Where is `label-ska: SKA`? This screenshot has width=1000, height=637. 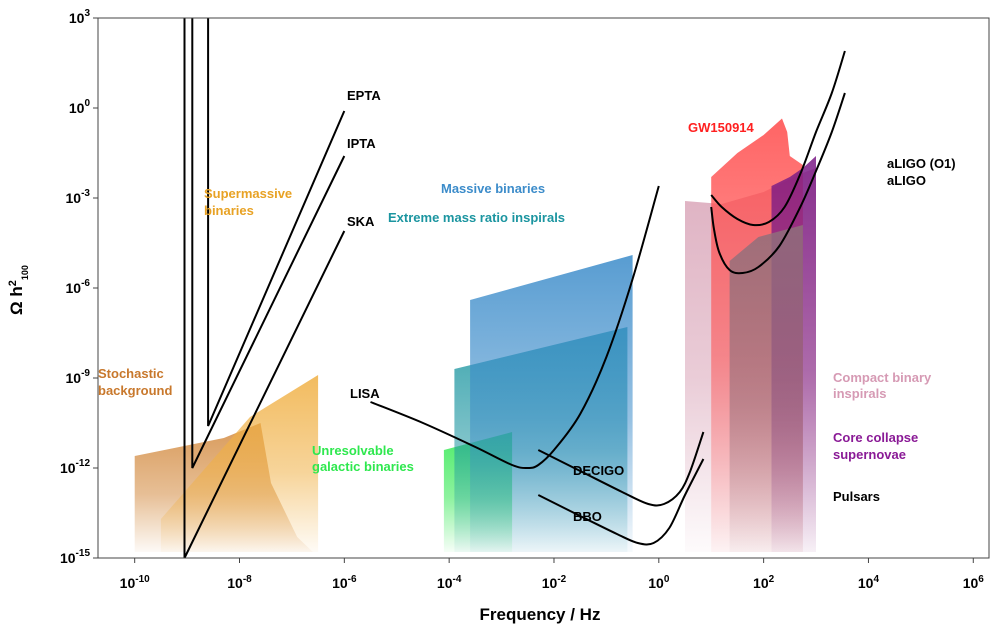 label-ska: SKA is located at coordinates (361, 221).